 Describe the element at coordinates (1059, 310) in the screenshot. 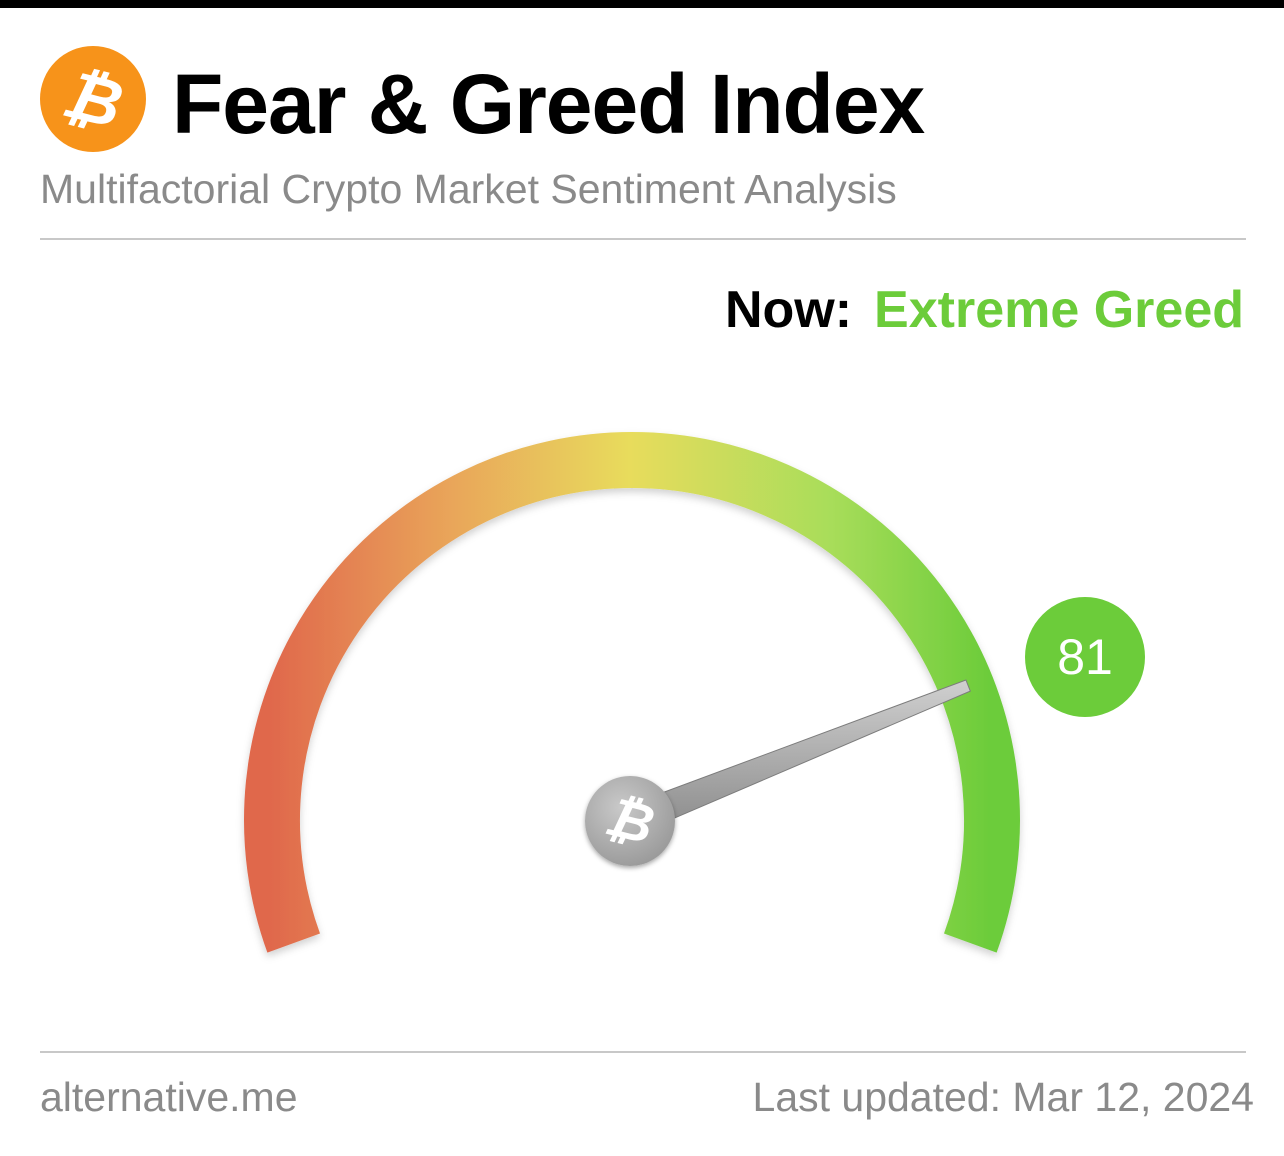

I see `classification-label: Extreme Greed` at that location.